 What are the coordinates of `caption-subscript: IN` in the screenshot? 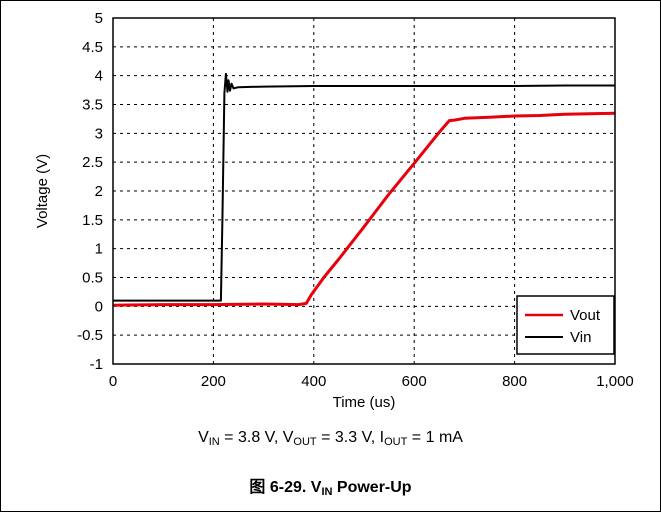 It's located at (327, 492).